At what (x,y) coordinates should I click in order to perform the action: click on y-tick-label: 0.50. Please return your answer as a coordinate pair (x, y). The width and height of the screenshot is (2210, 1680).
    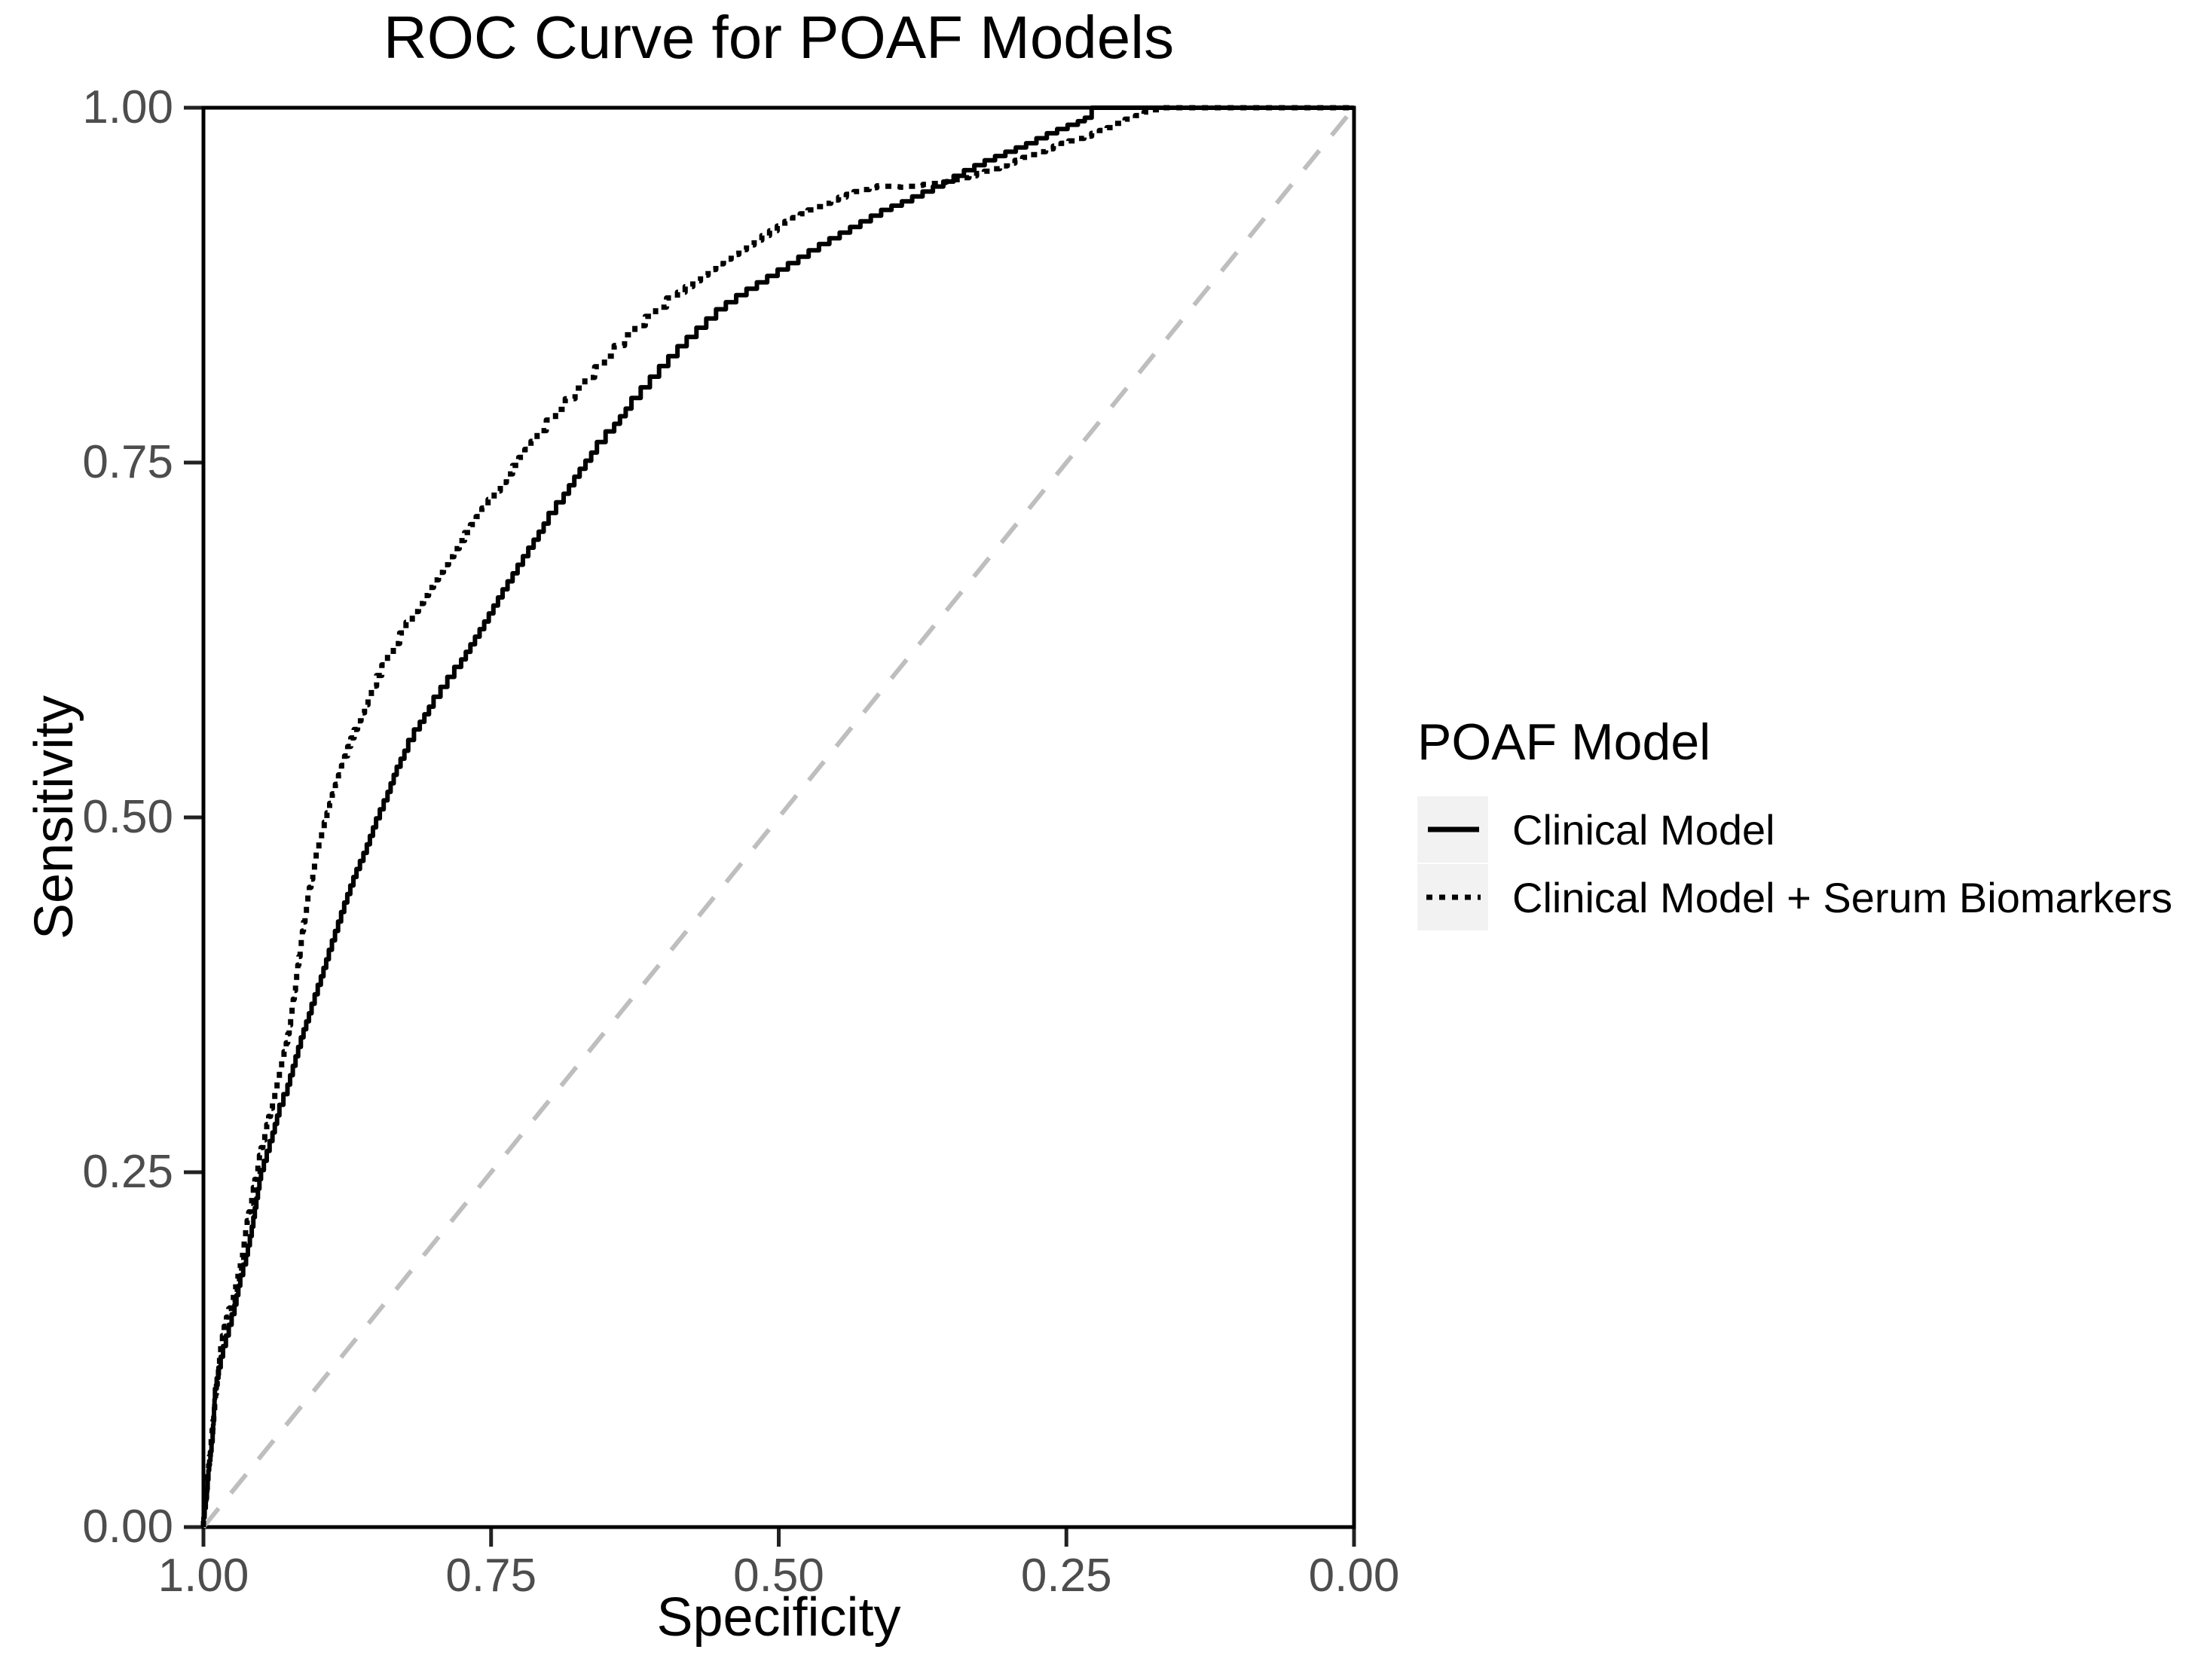
    Looking at the image, I should click on (127, 817).